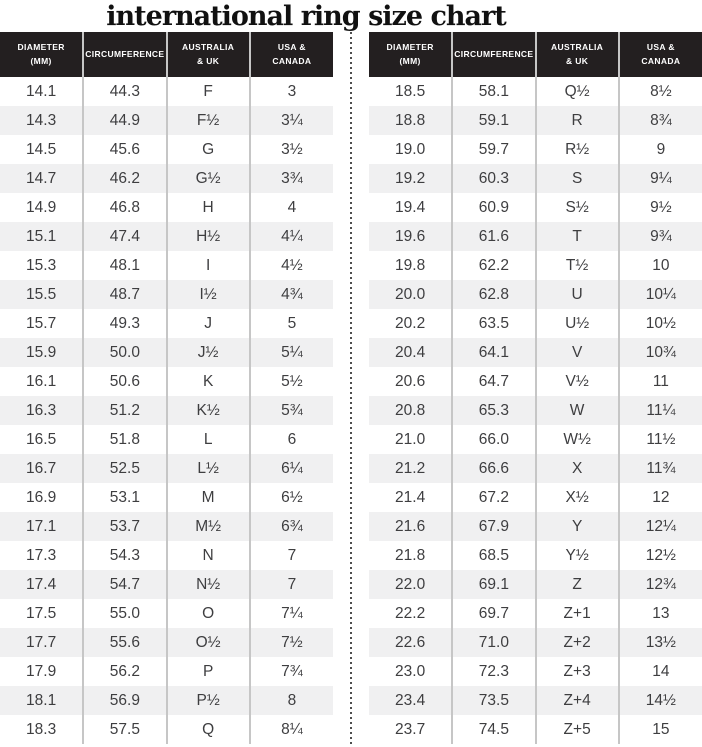 The image size is (702, 747). I want to click on table-cell: 44.9, so click(124, 120).